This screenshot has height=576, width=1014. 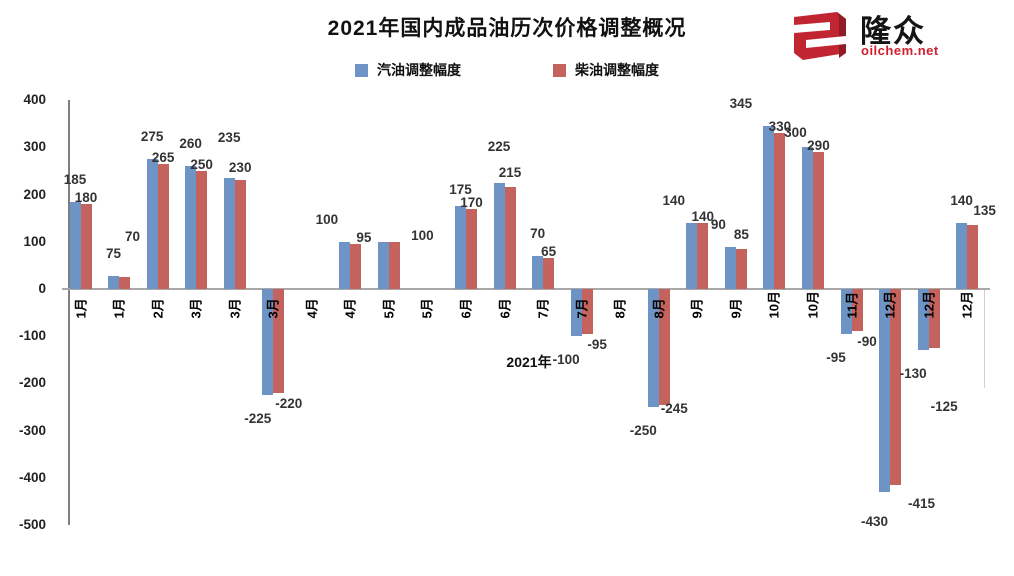 What do you see at coordinates (597, 344) in the screenshot?
I see `diesel-value-label: -95` at bounding box center [597, 344].